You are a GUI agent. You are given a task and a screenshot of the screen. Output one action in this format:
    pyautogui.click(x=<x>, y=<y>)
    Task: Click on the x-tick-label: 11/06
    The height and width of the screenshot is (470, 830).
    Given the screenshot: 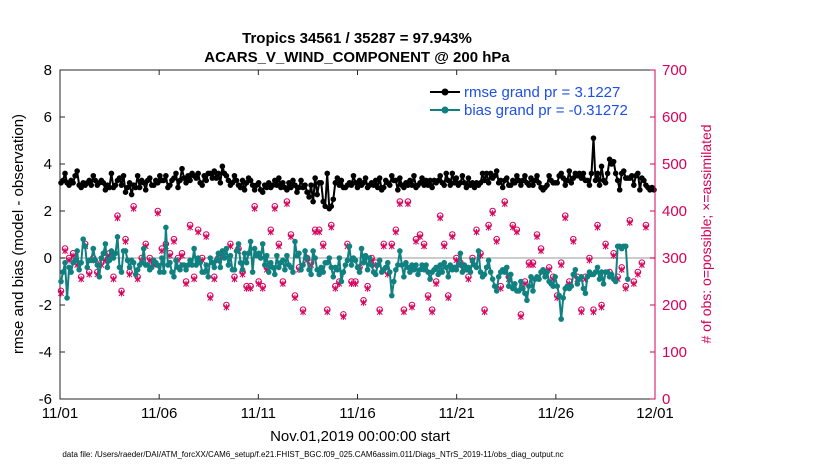 What is the action you would take?
    pyautogui.click(x=159, y=413)
    